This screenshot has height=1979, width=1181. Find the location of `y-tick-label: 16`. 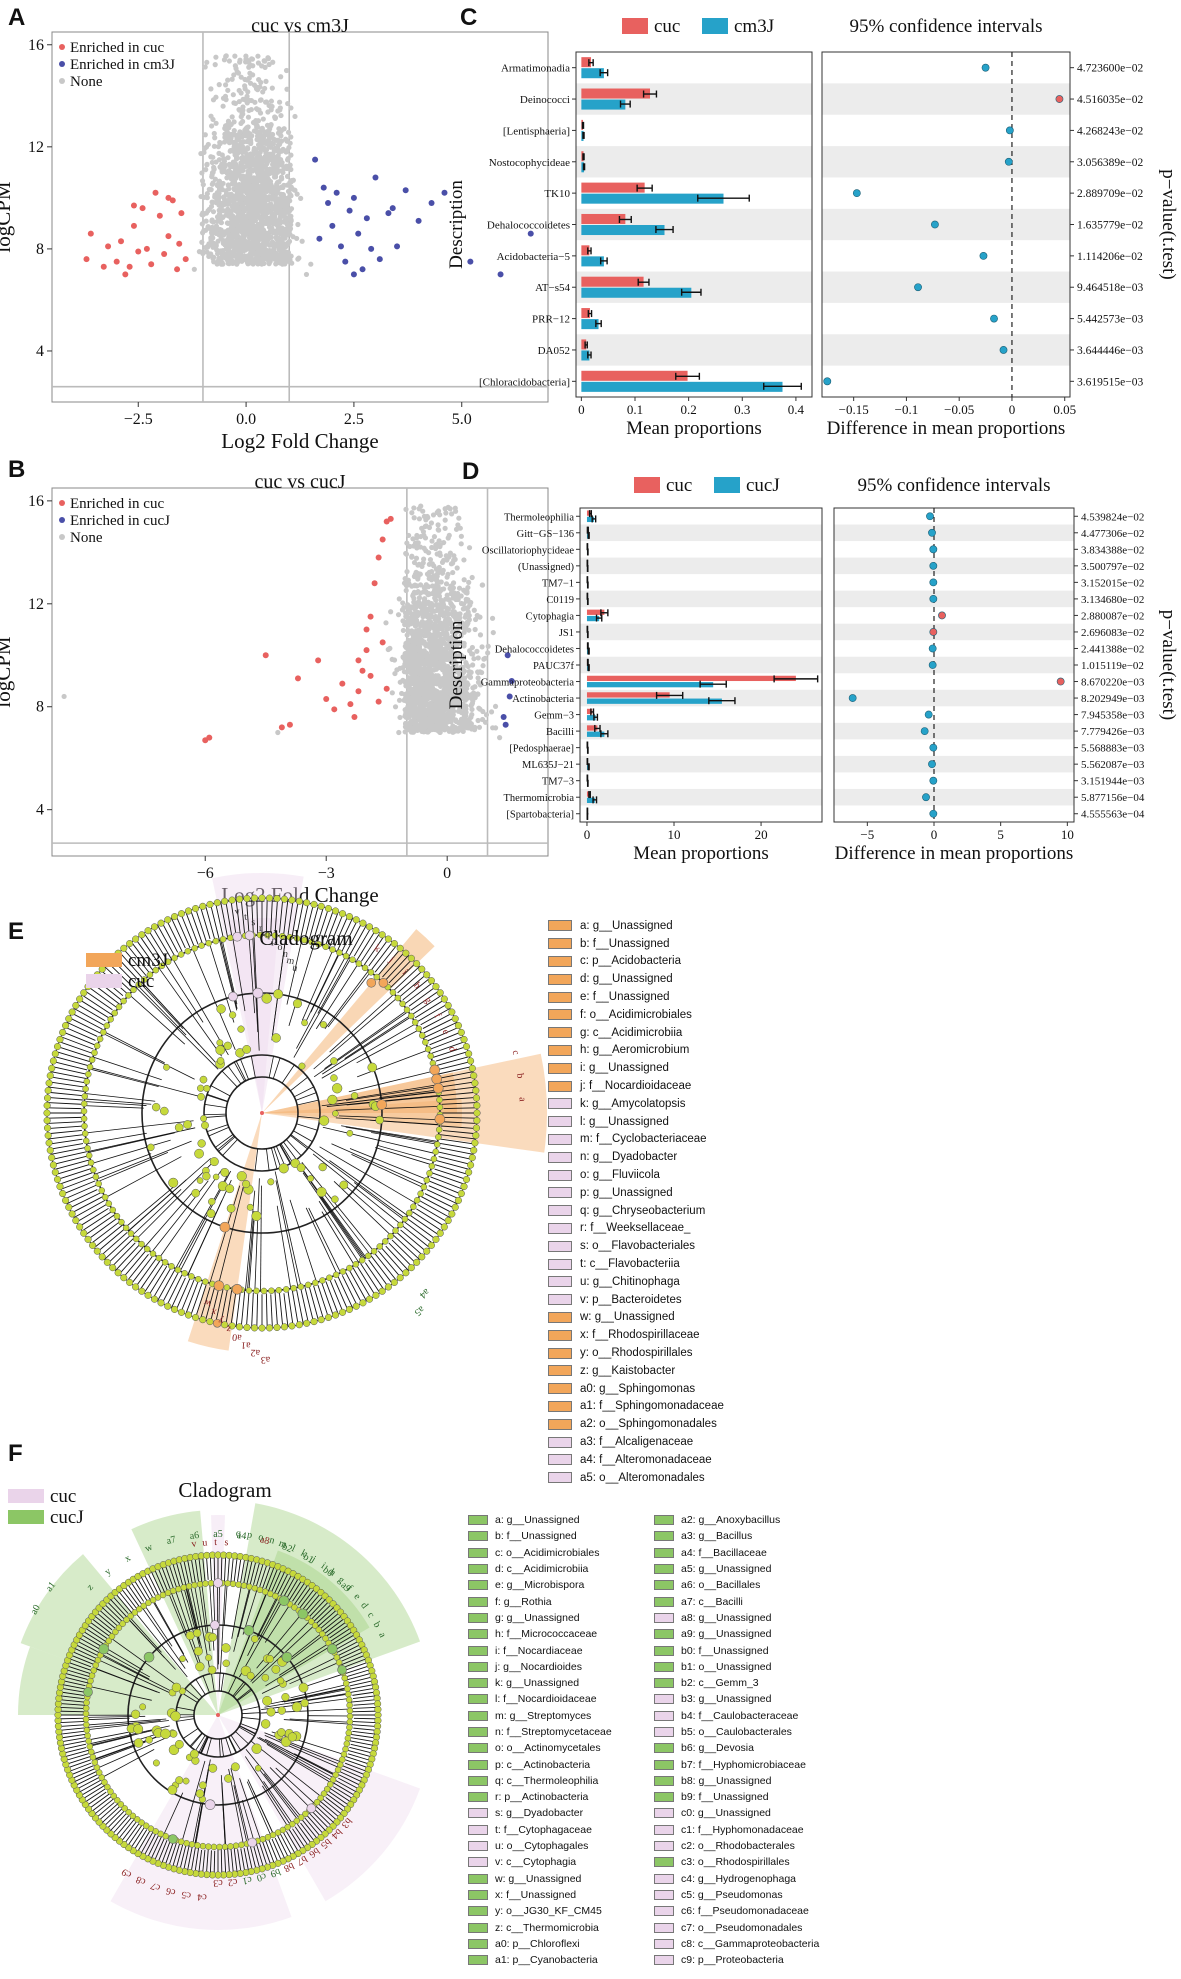

y-tick-label: 16 is located at coordinates (36, 501).